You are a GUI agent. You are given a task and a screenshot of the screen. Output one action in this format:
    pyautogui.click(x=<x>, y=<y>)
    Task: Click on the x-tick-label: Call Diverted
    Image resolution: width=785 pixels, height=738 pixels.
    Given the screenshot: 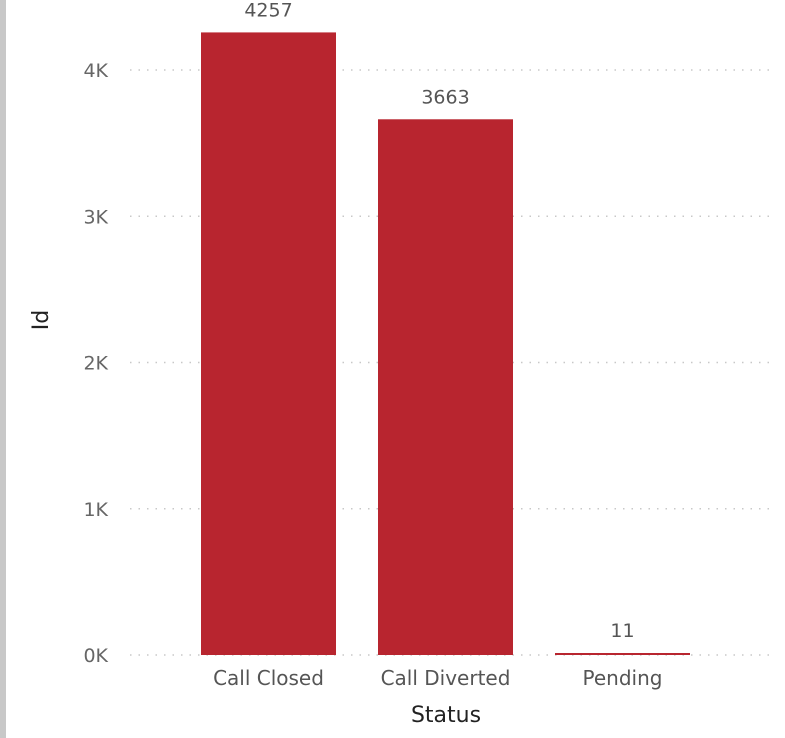 What is the action you would take?
    pyautogui.click(x=446, y=678)
    